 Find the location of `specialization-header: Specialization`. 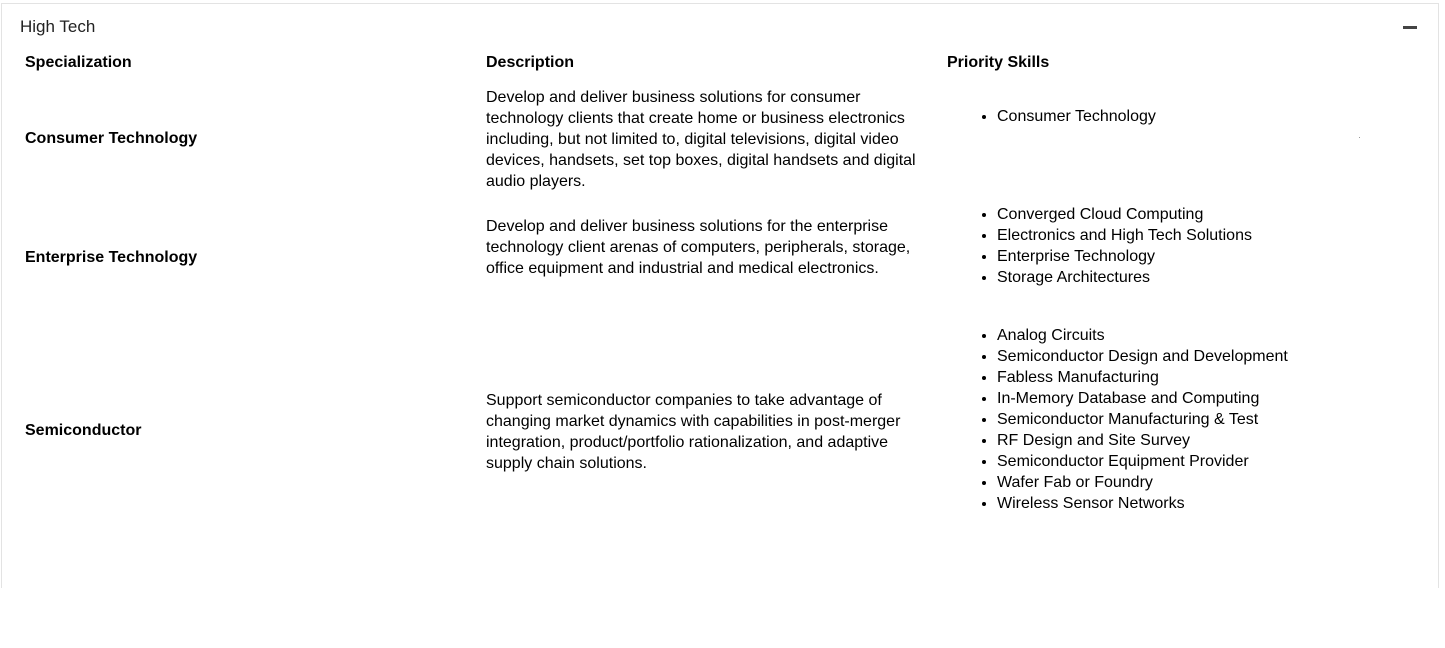

specialization-header: Specialization is located at coordinates (78, 62).